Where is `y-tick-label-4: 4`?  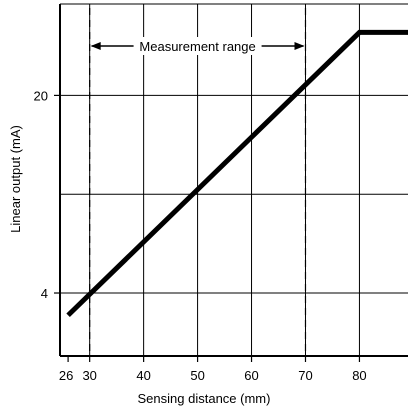 y-tick-label-4: 4 is located at coordinates (44, 293).